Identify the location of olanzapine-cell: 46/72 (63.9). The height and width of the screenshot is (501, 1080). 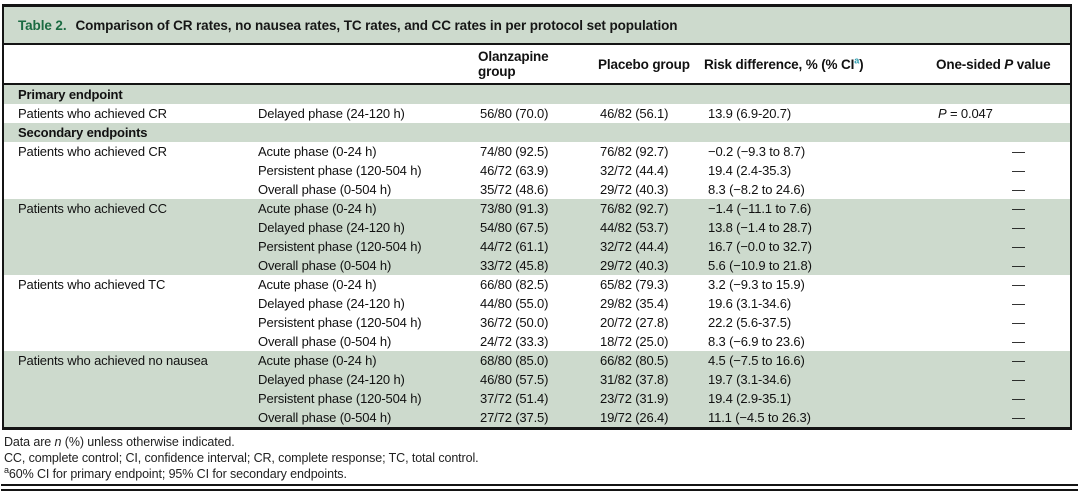
(514, 170).